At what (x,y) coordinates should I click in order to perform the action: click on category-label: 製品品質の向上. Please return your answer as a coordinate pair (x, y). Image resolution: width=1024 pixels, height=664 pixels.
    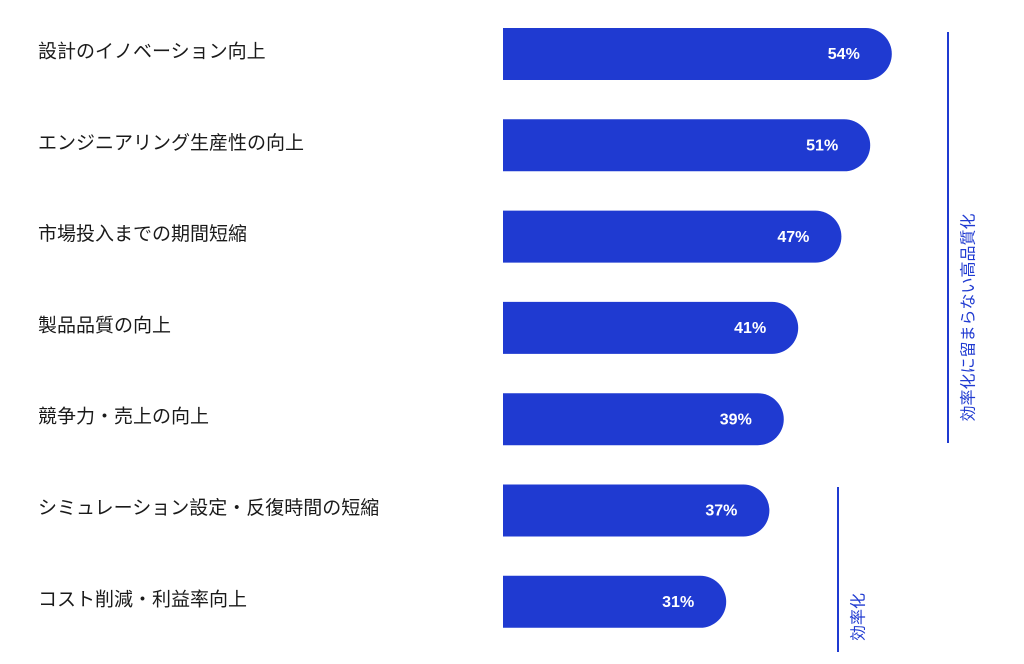
    Looking at the image, I should click on (104, 325).